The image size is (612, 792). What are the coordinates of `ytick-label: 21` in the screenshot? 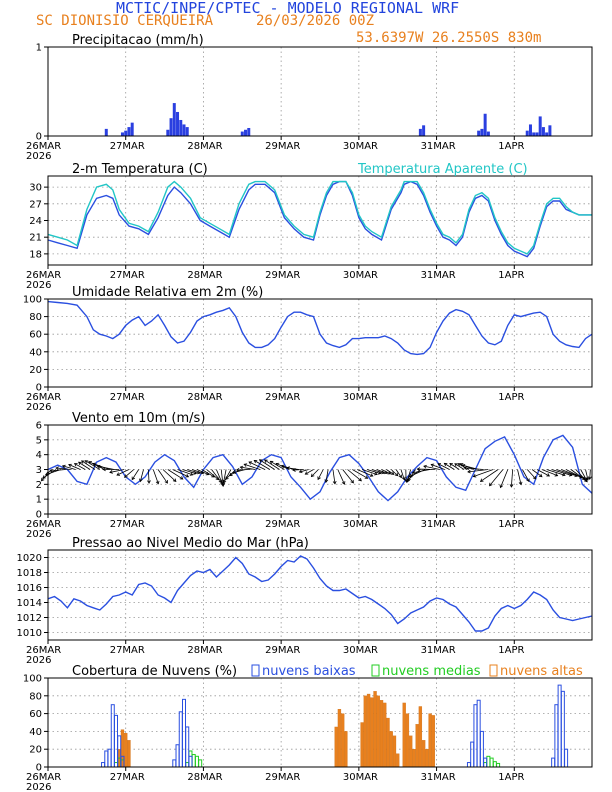 It's located at (35, 238).